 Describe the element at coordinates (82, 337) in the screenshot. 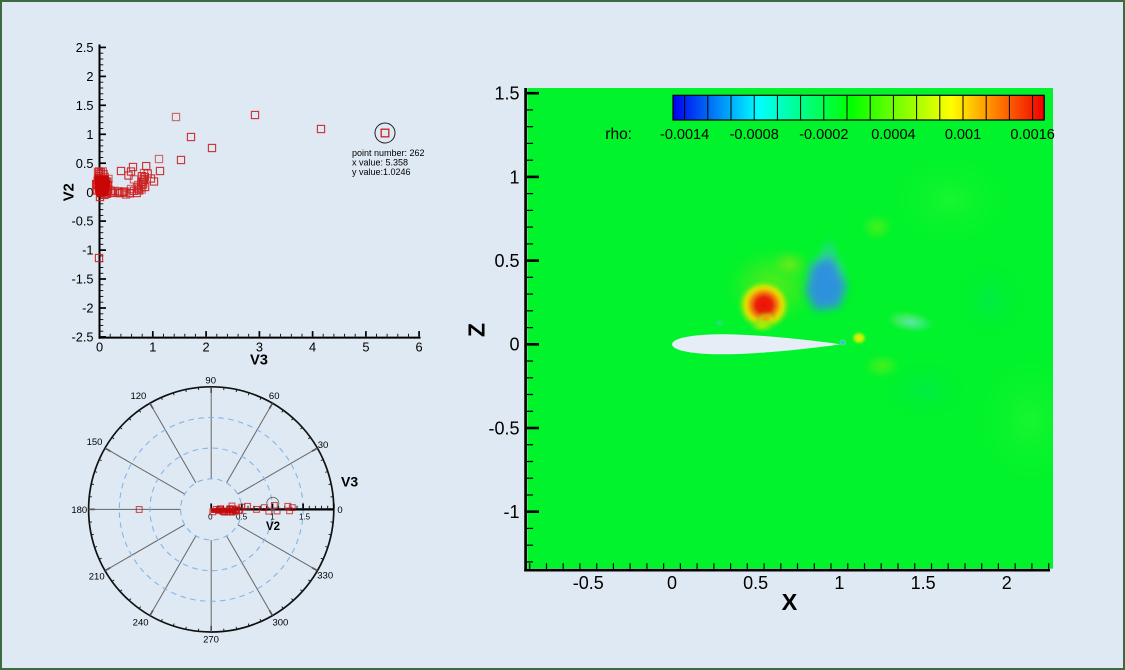

I see `svg-text: -2.5` at that location.